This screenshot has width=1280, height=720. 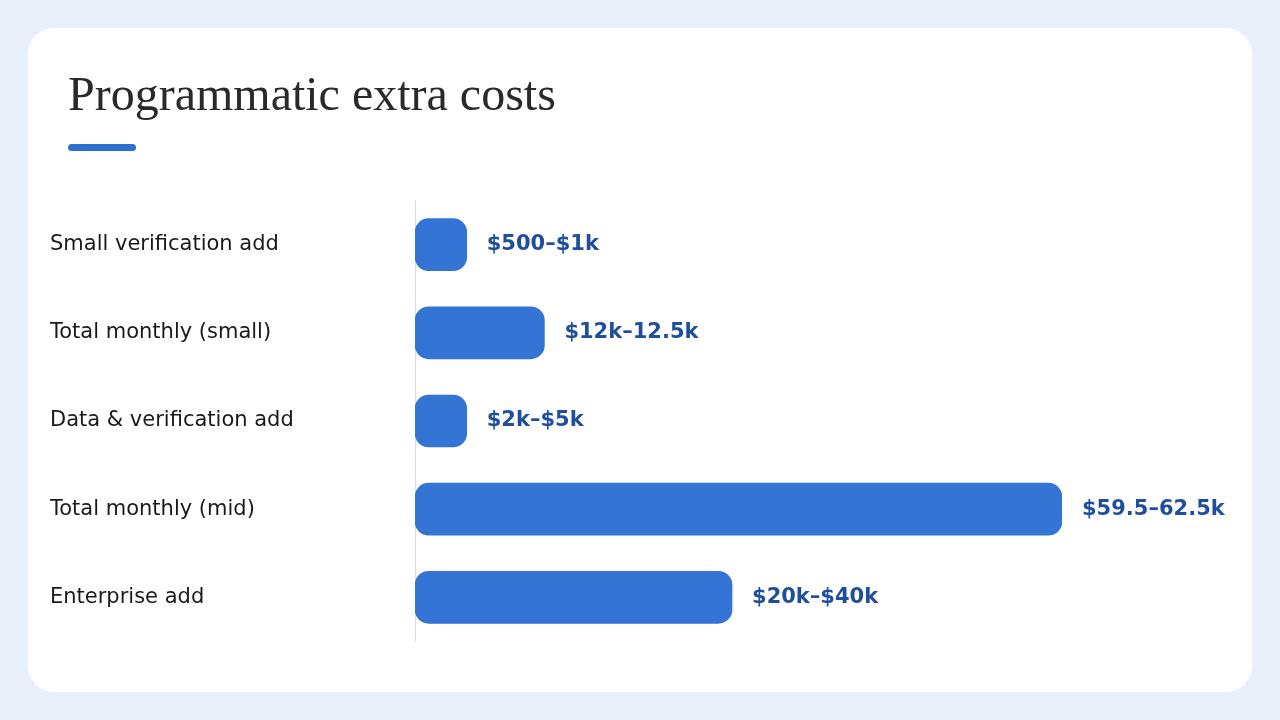 I want to click on annotation: $500–$1k, so click(x=543, y=243).